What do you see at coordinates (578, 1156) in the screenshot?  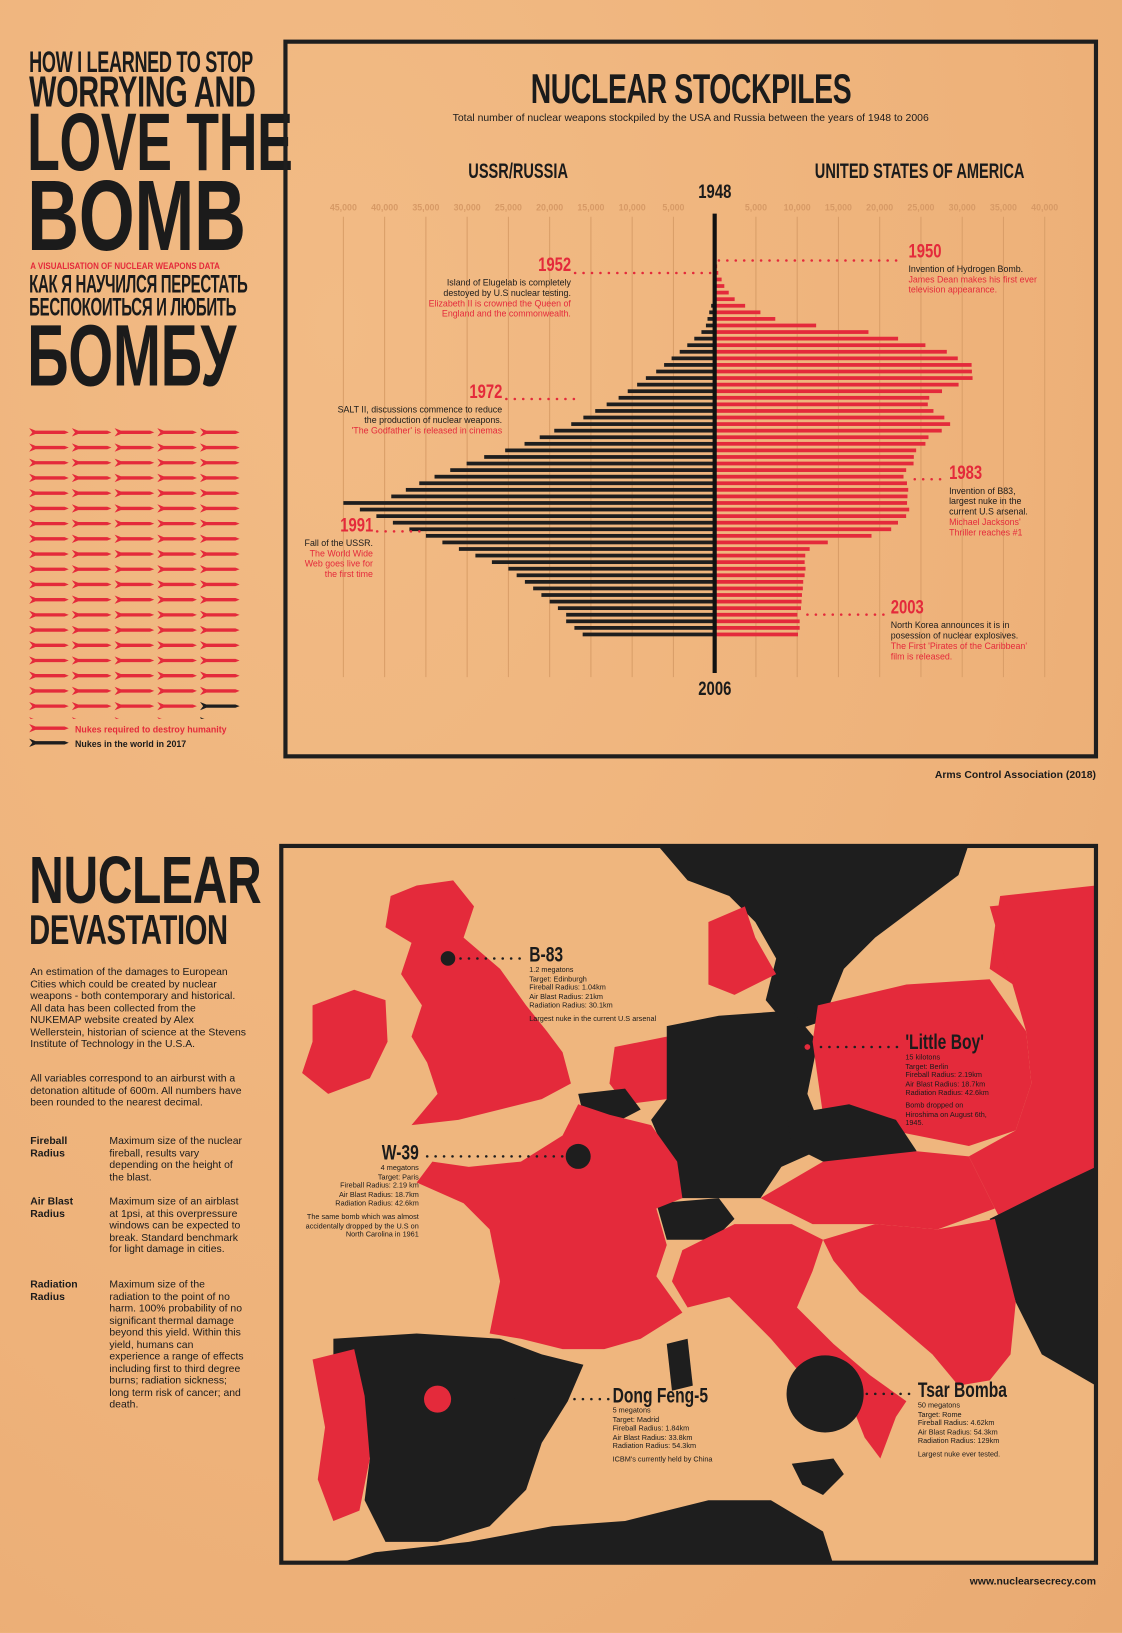 I see `blast-w39` at bounding box center [578, 1156].